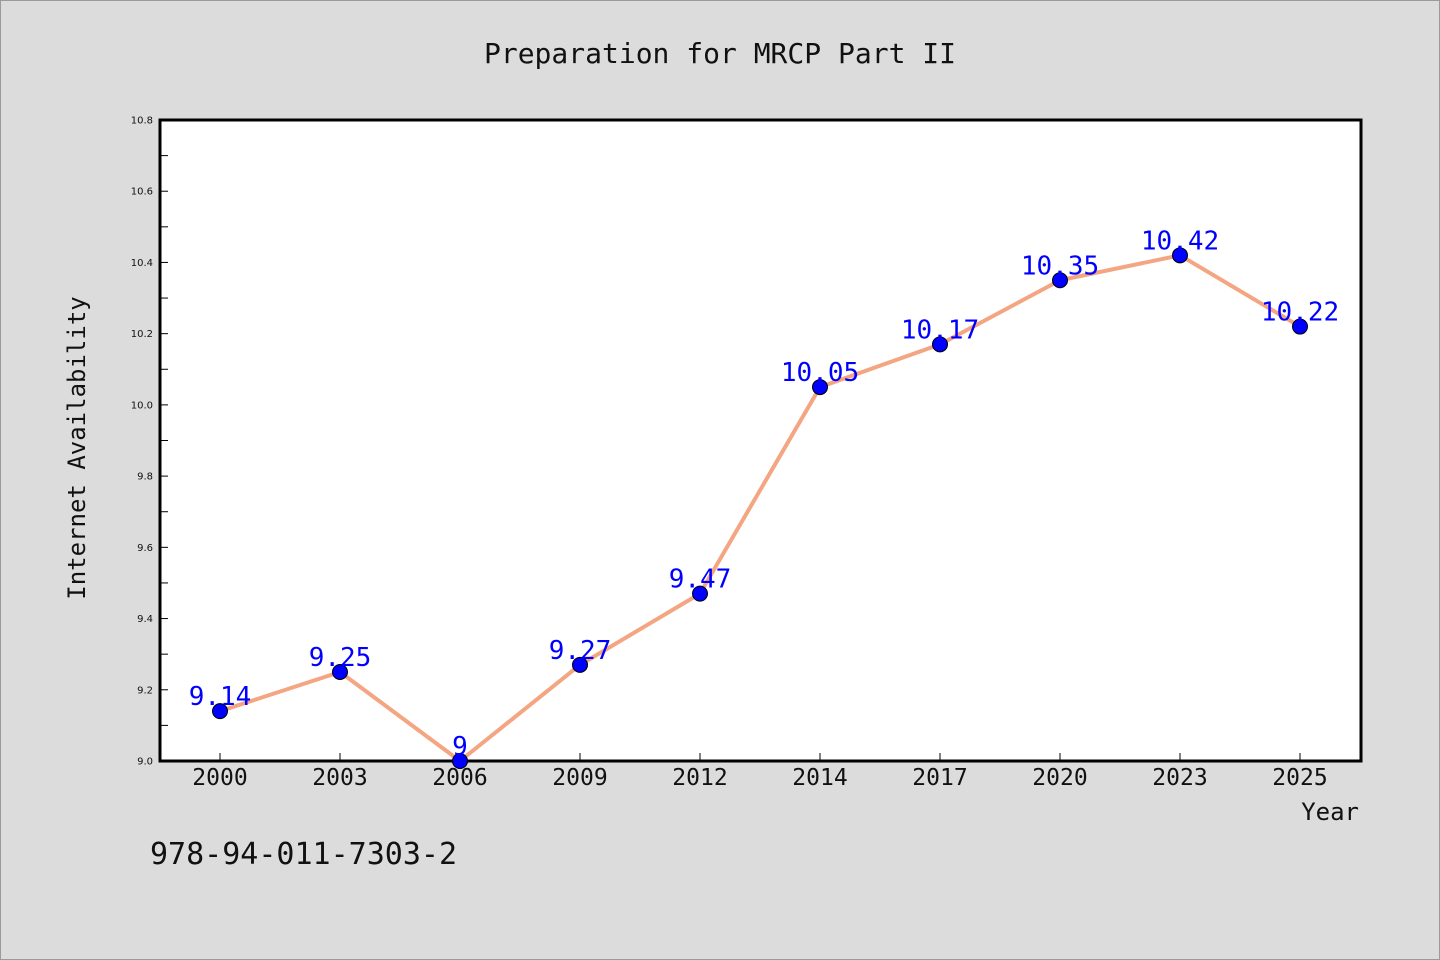  What do you see at coordinates (142, 192) in the screenshot?
I see `y-tick-label: 10.6` at bounding box center [142, 192].